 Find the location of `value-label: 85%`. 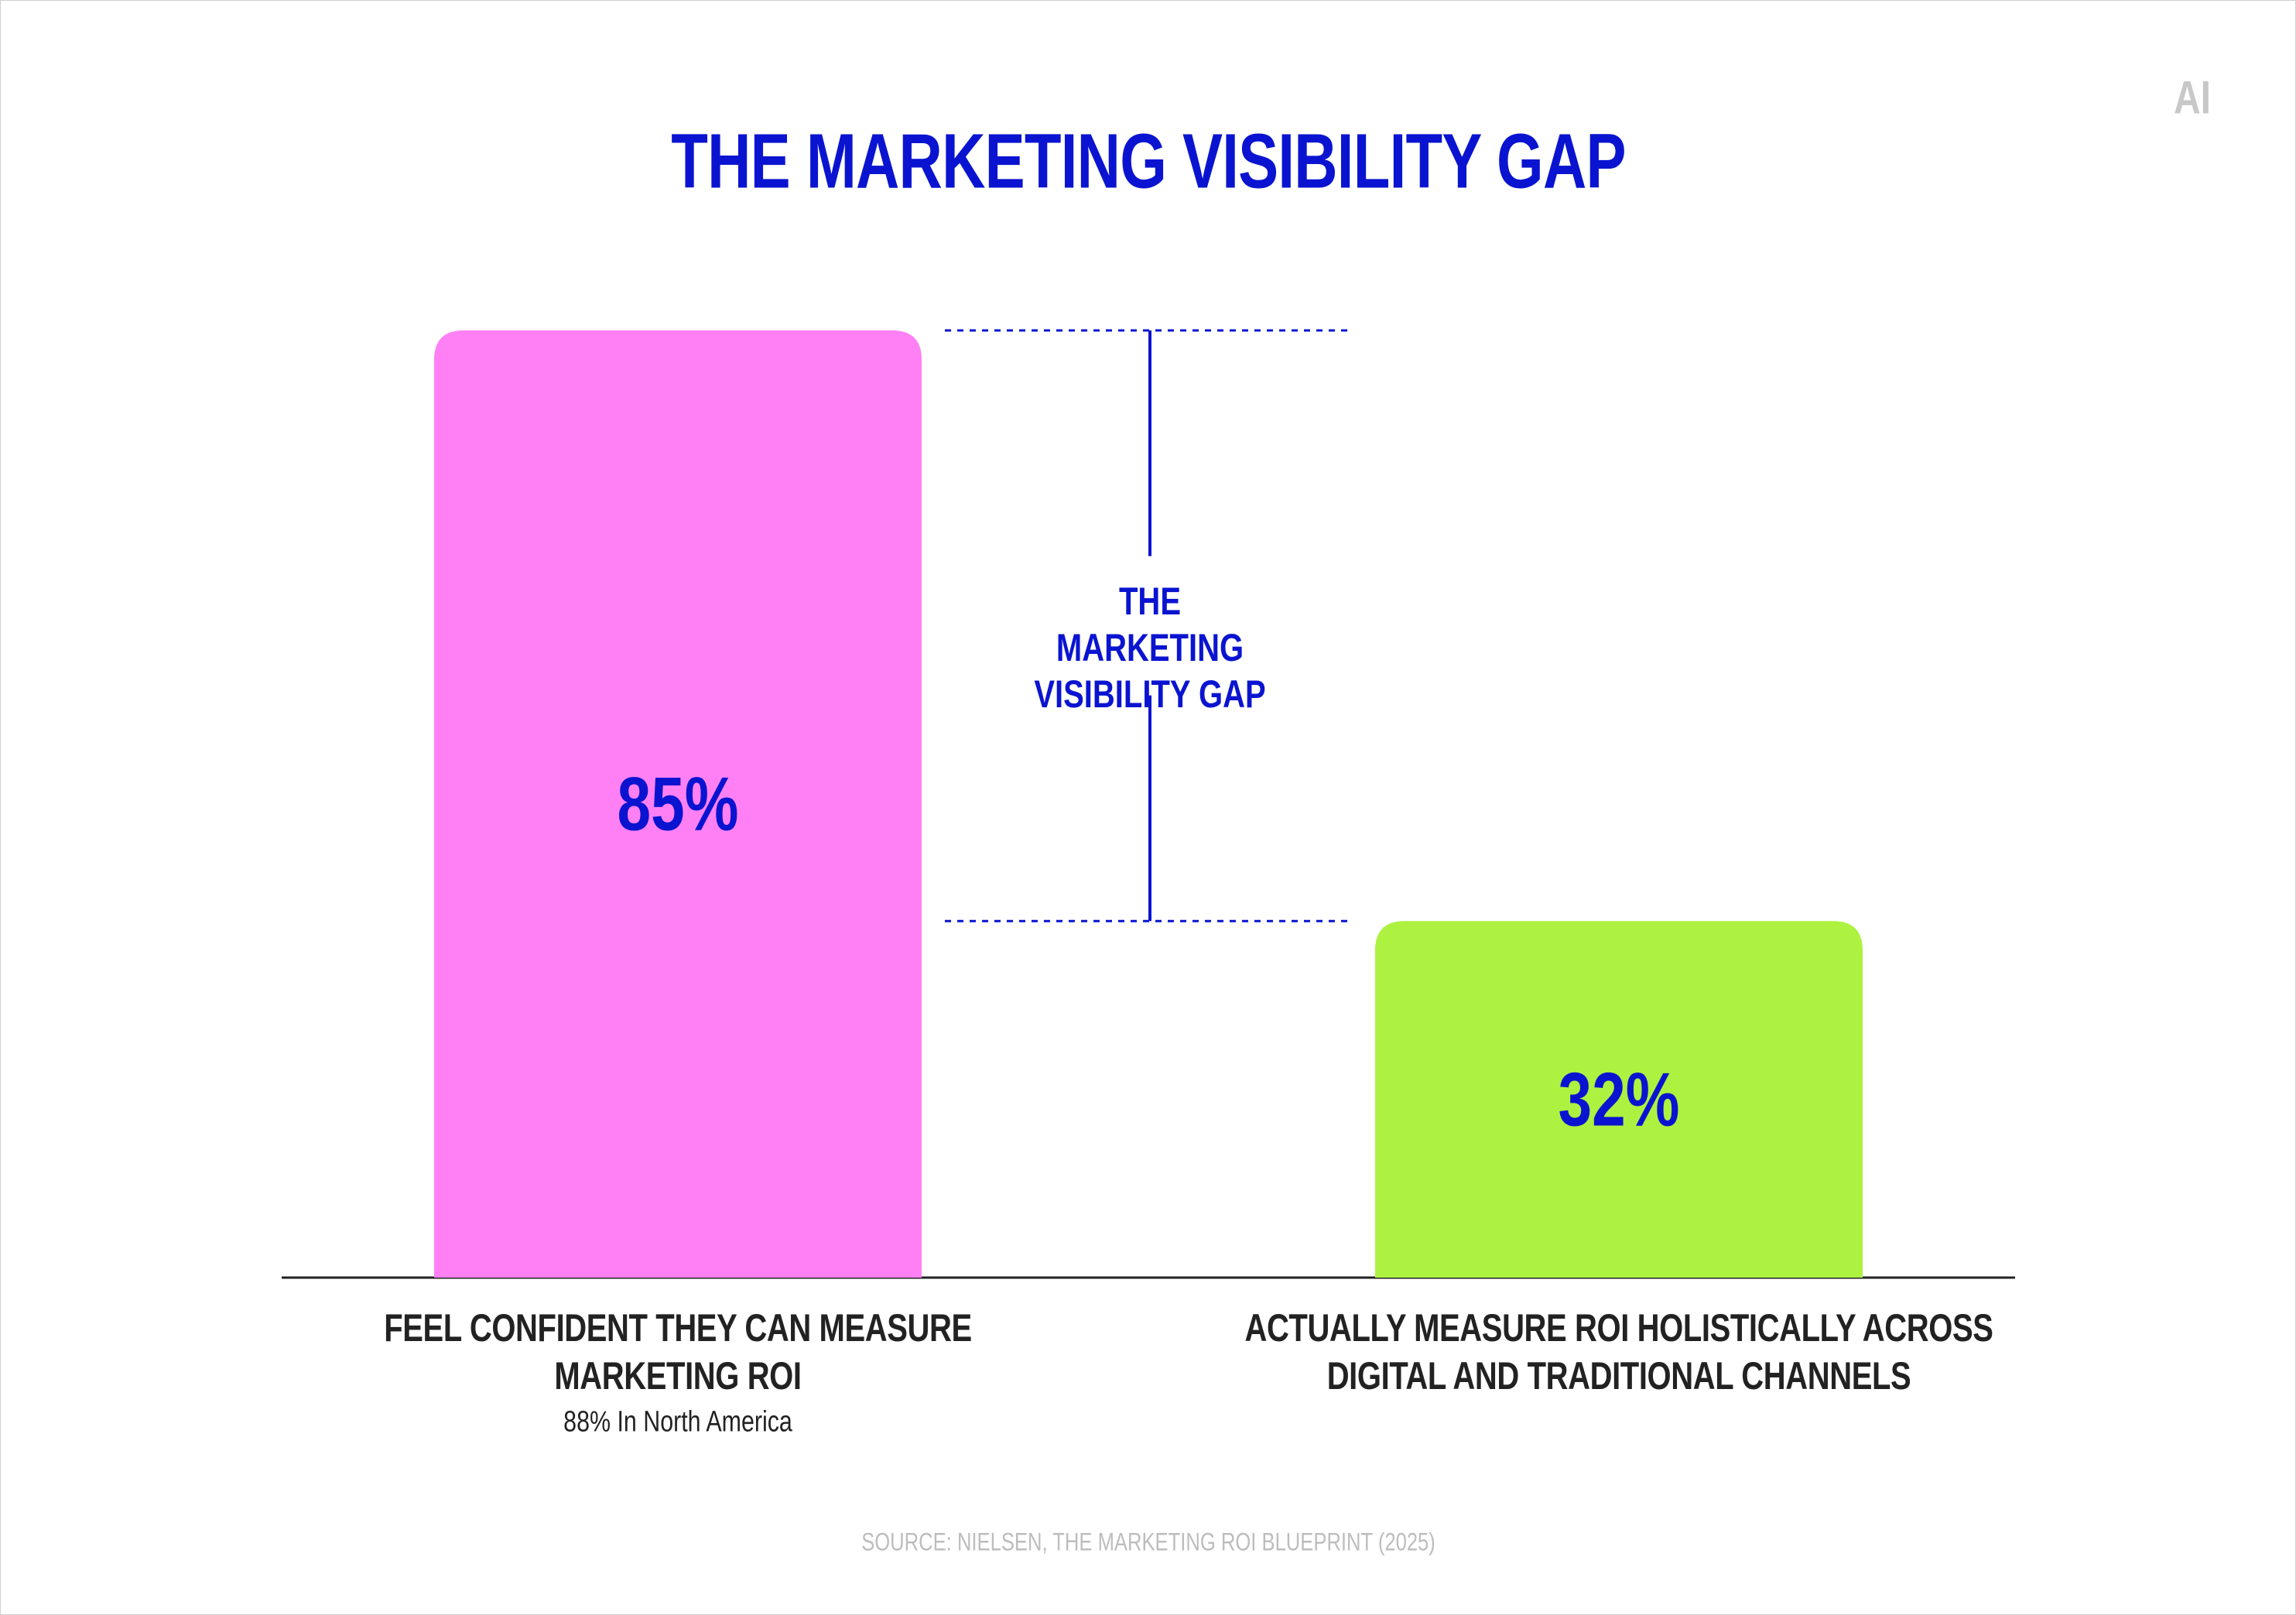

value-label: 85% is located at coordinates (678, 804).